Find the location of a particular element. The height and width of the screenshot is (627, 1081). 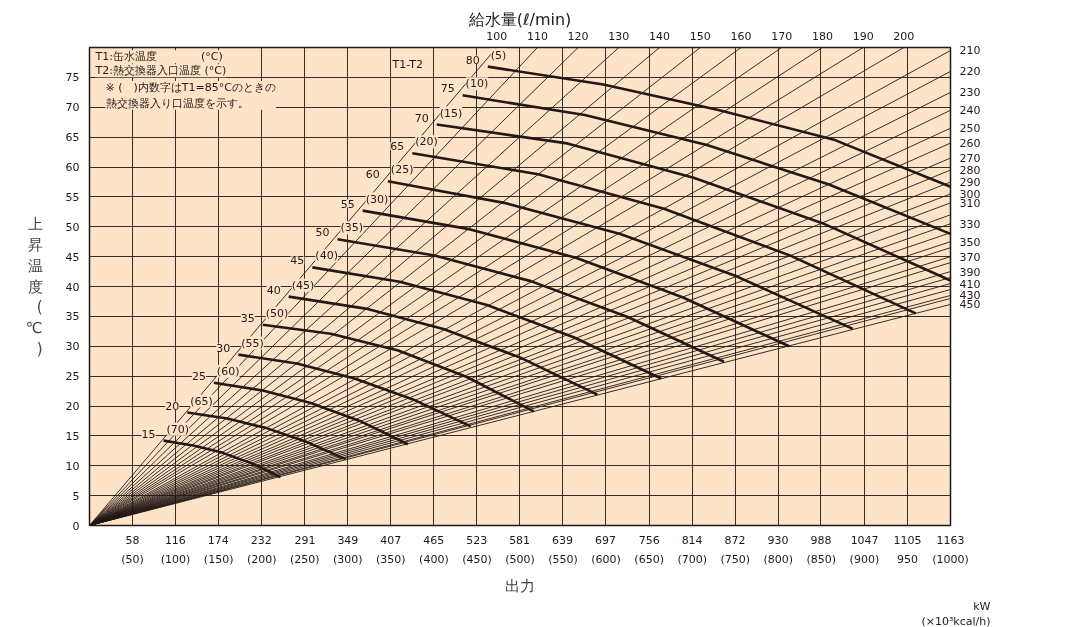

series-label: 290 is located at coordinates (970, 182).